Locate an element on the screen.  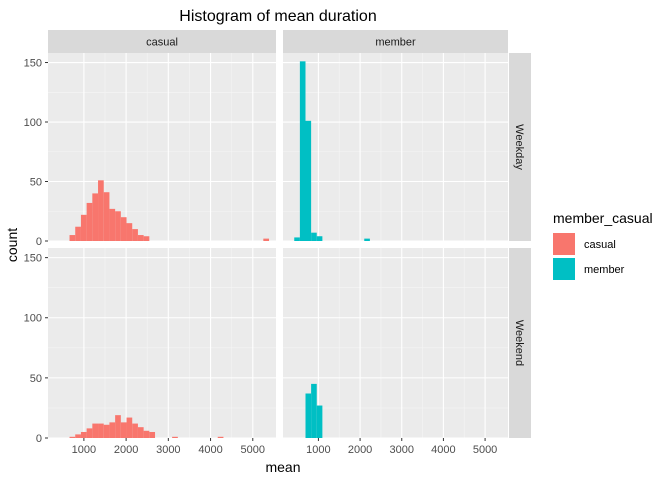
legend-label-member: member is located at coordinates (604, 270).